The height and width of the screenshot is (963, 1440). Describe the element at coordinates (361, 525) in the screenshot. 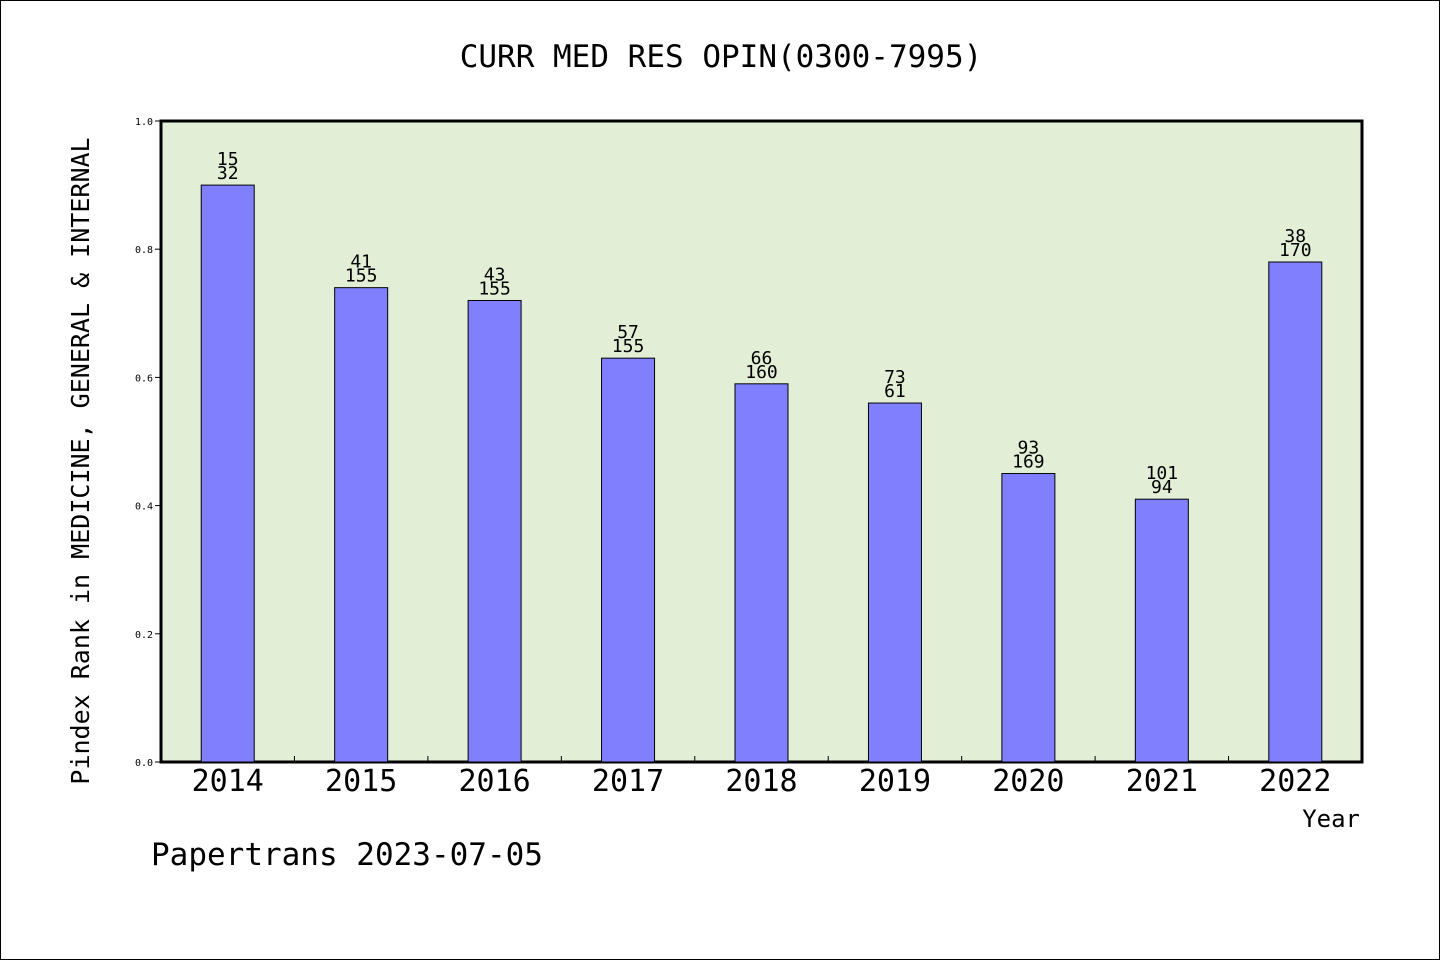

I see `bar-2015` at that location.